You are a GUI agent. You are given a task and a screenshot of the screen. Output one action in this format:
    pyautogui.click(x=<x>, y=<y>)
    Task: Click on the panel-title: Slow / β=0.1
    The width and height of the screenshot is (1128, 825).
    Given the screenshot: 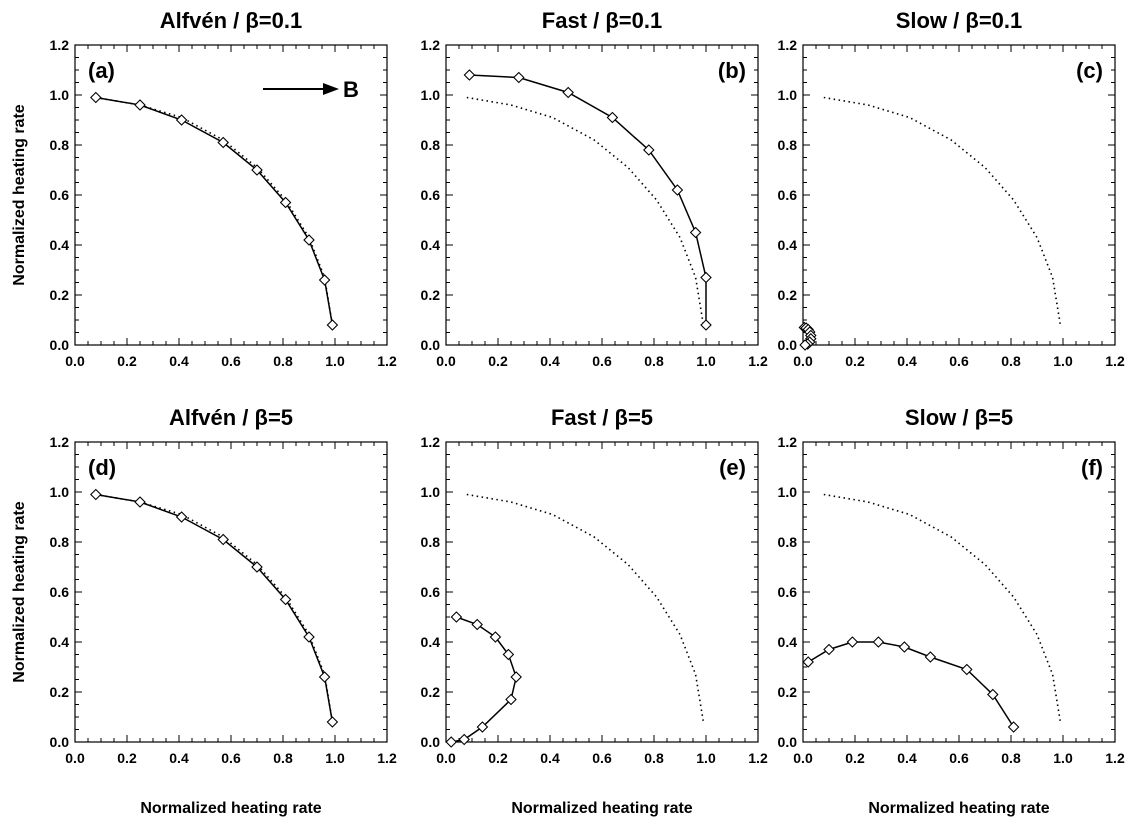 What is the action you would take?
    pyautogui.click(x=959, y=20)
    